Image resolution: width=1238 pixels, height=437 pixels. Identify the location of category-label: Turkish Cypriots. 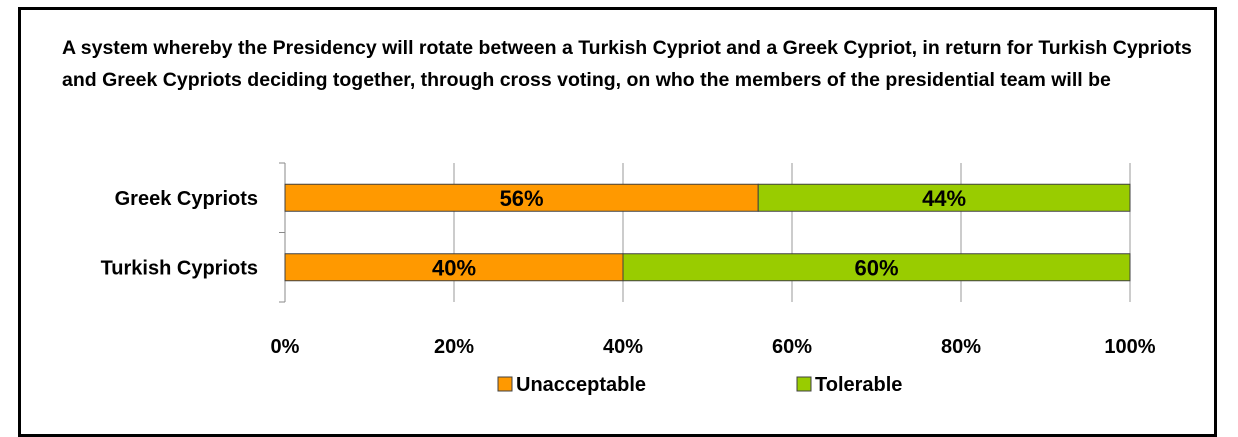
(179, 268).